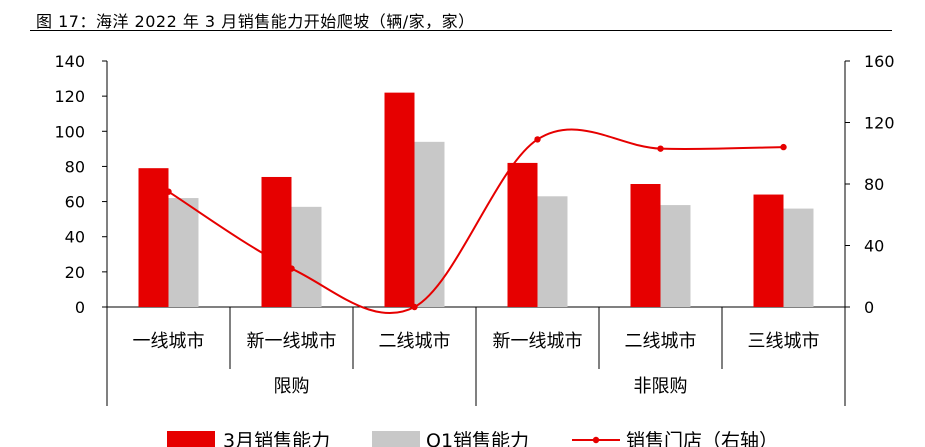  I want to click on legend-label-q1: Q1销售能力, so click(477, 438).